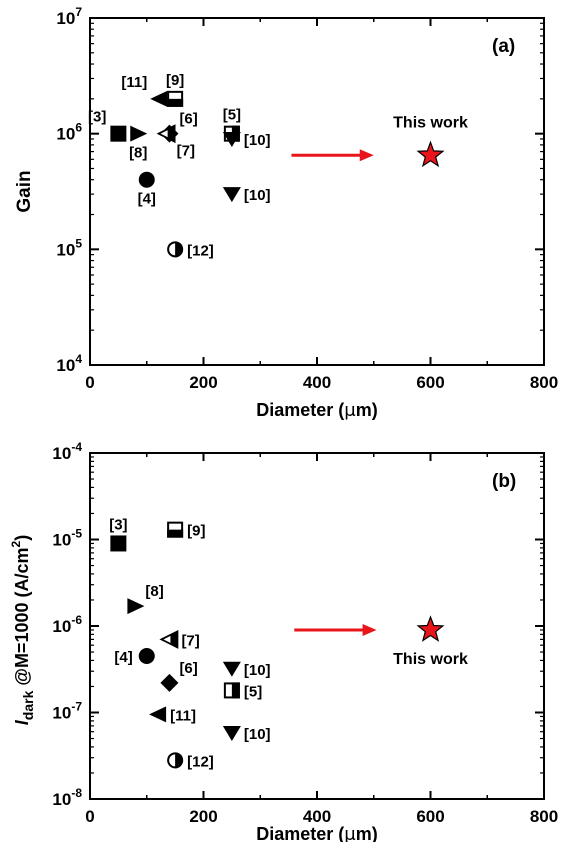 This screenshot has width=574, height=847. Describe the element at coordinates (22, 538) in the screenshot. I see `y-title-close: )` at that location.